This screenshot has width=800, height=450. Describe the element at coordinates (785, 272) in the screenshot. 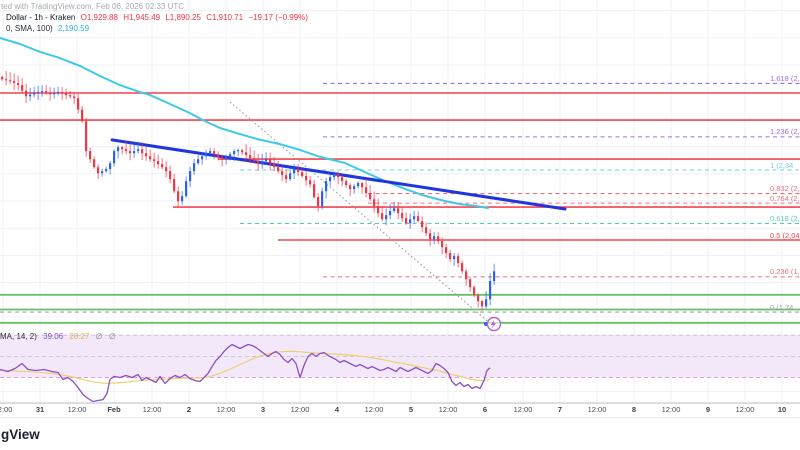

I see `fib-label-0.236: 0.236 (1,88` at that location.